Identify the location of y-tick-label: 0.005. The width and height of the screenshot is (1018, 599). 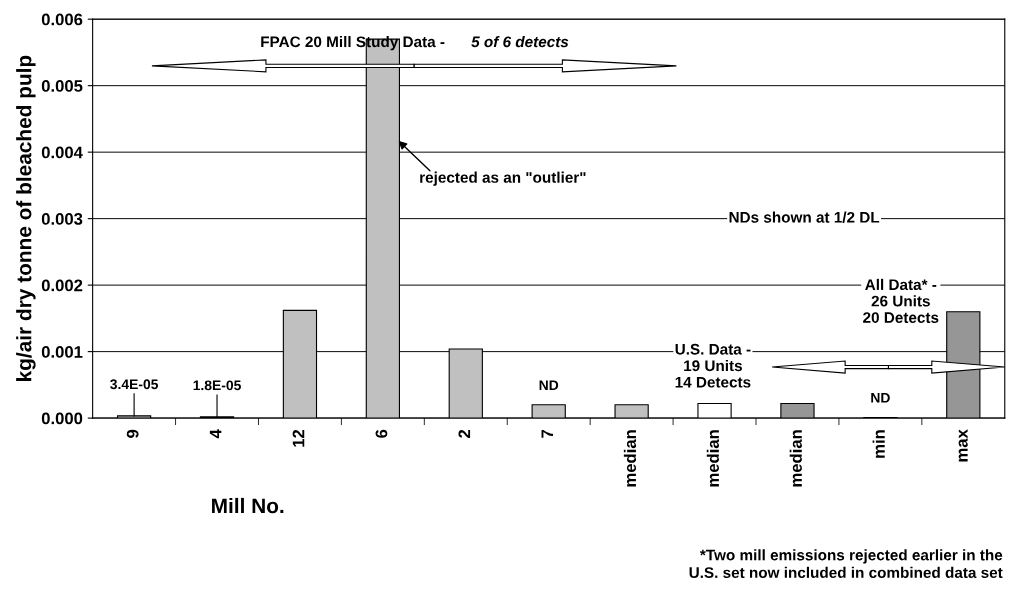
(62, 86).